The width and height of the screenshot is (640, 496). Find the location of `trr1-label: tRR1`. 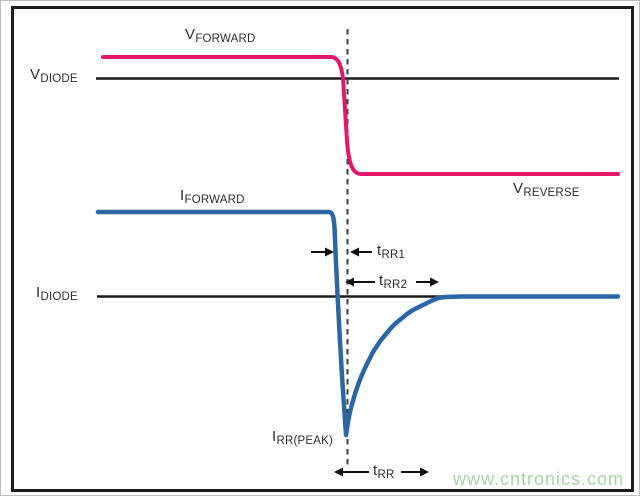

trr1-label: tRR1 is located at coordinates (391, 251).